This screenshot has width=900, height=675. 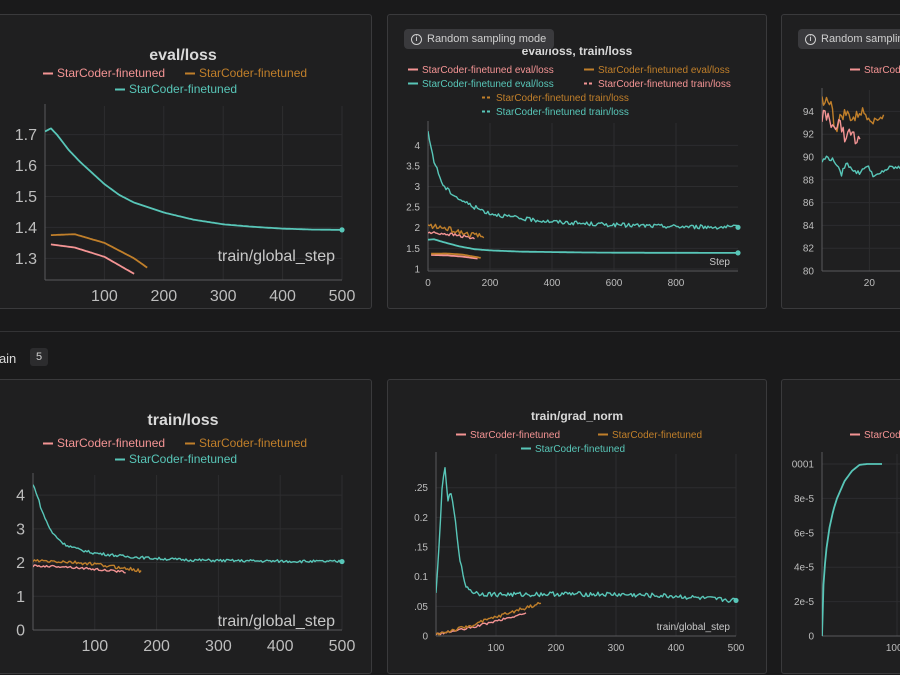 I want to click on x-axis-label: Step, so click(x=719, y=262).